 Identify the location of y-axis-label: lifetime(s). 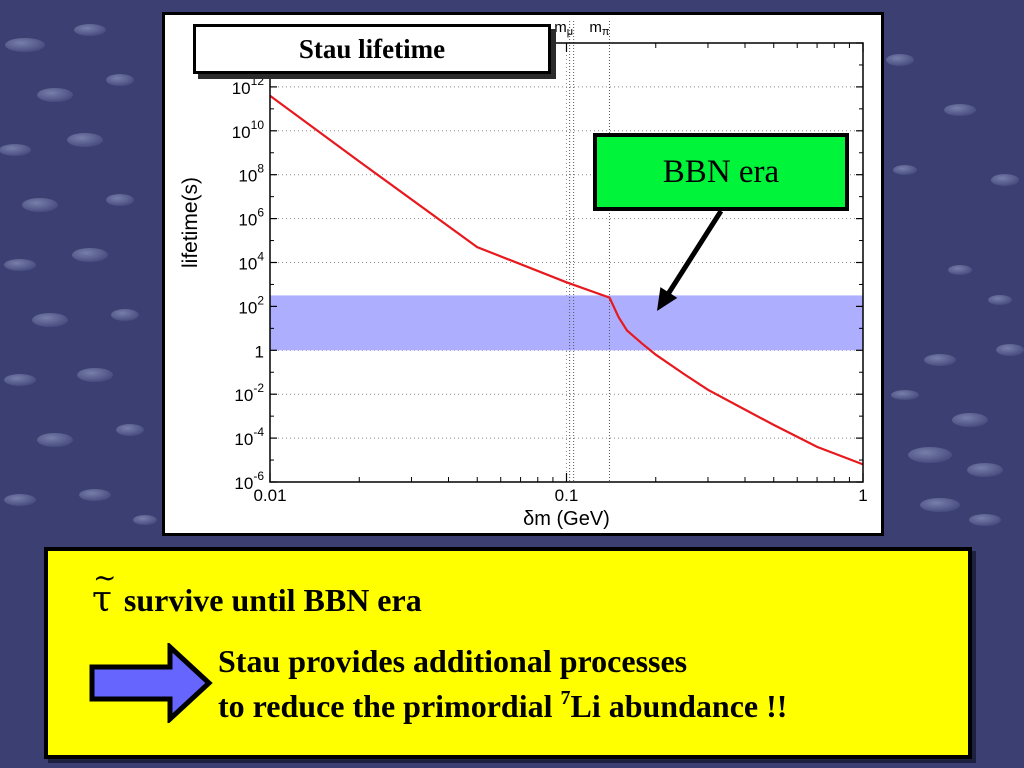
(190, 222).